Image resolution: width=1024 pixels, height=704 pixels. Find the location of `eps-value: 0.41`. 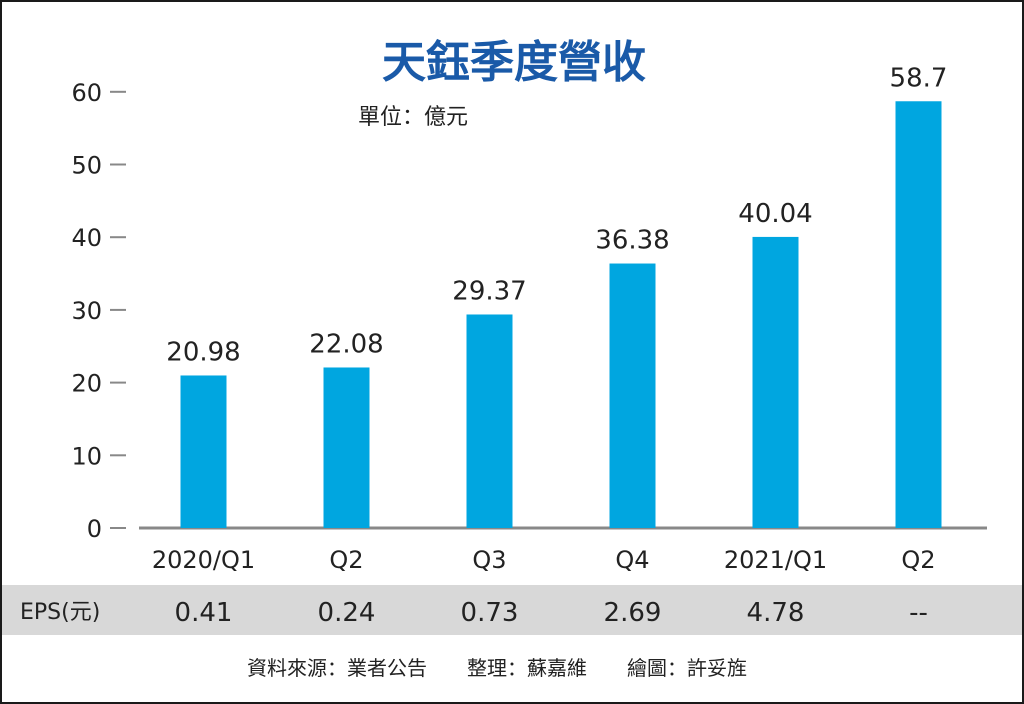

eps-value: 0.41 is located at coordinates (204, 613).